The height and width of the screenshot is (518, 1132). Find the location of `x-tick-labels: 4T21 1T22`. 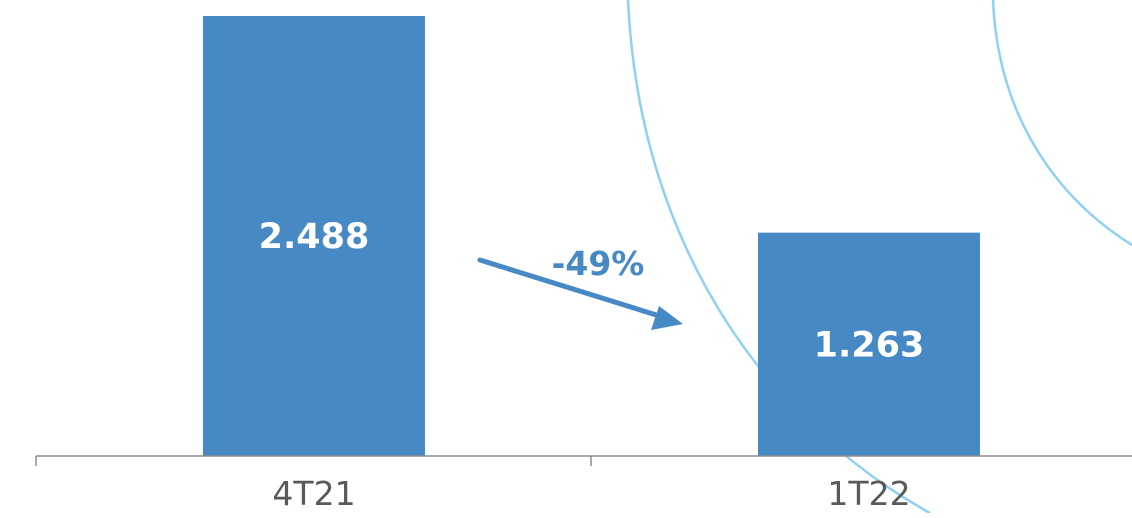

x-tick-labels: 4T21 1T22 is located at coordinates (591, 493).